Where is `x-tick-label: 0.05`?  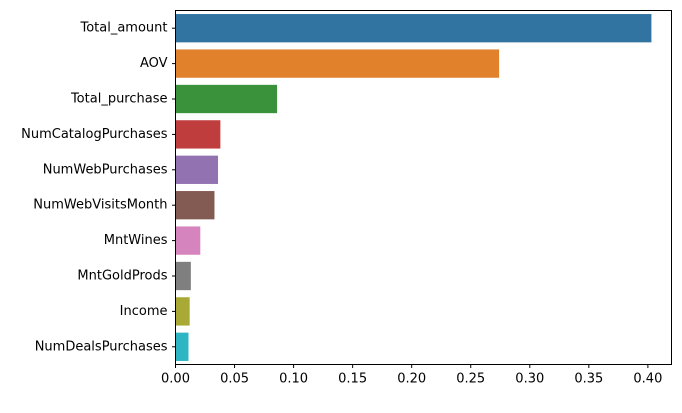
x-tick-label: 0.05 is located at coordinates (234, 379).